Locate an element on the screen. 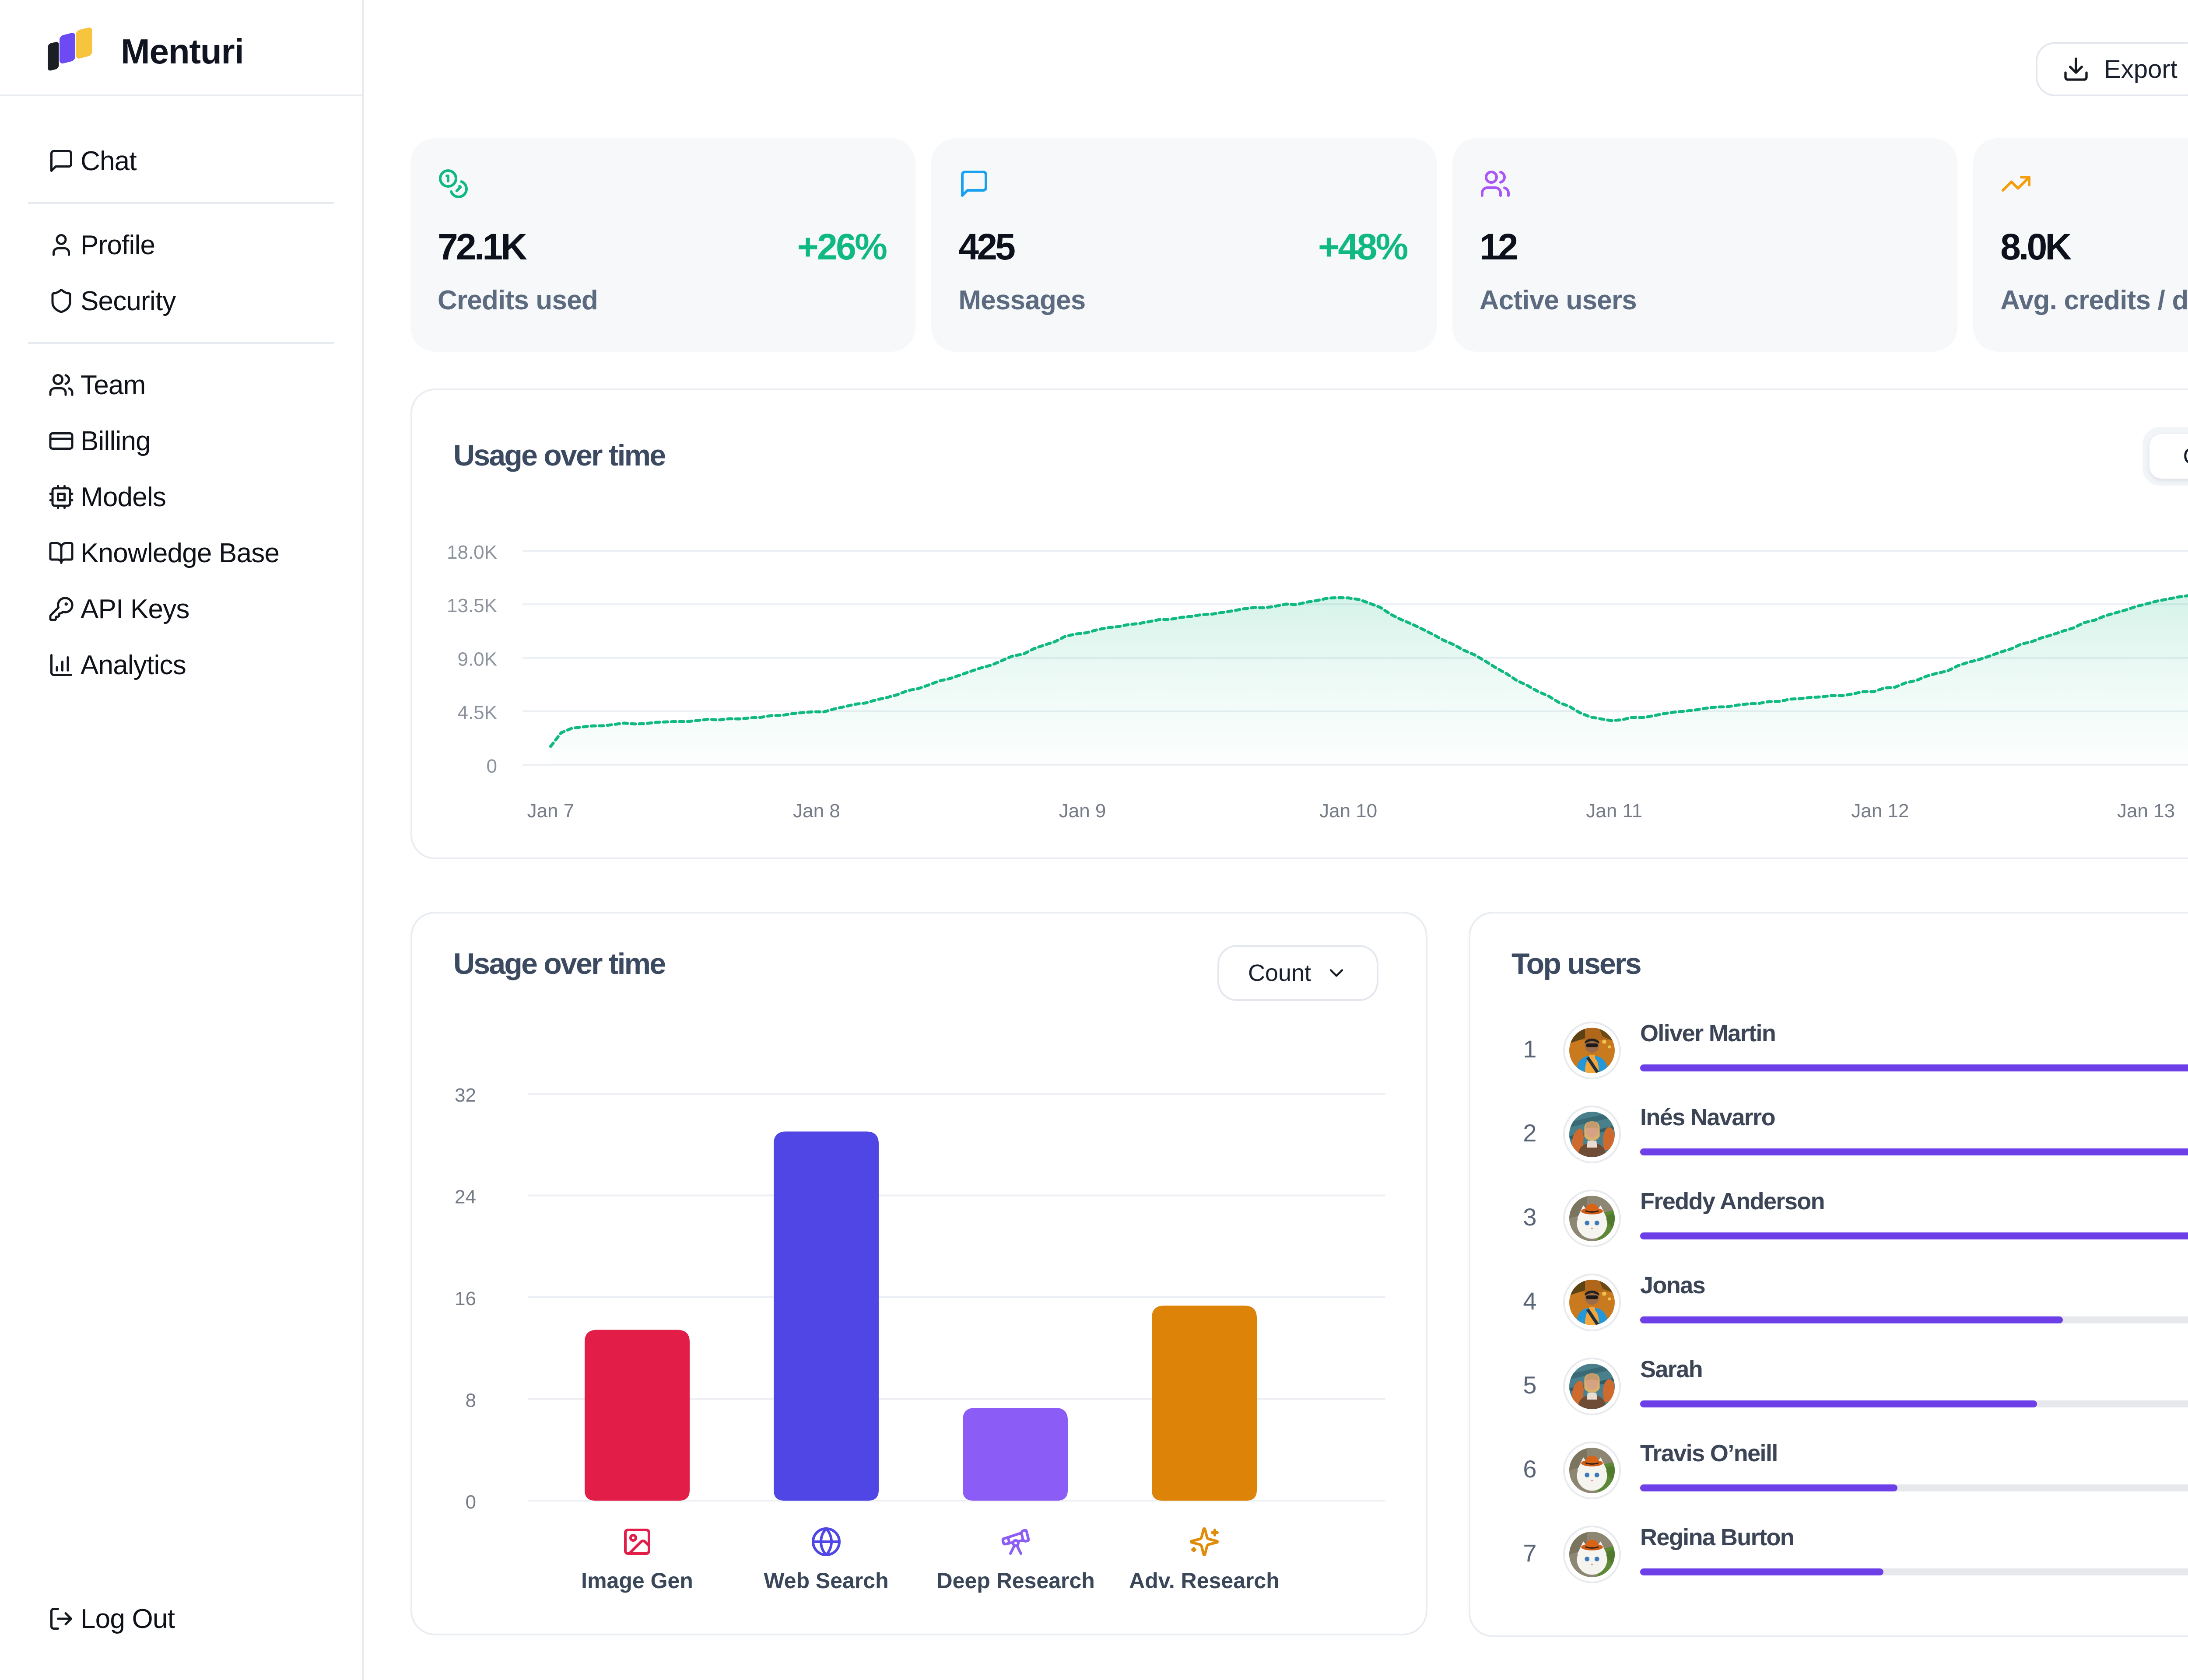 This screenshot has height=1680, width=2188. svg-text: 13.5K is located at coordinates (472, 605).